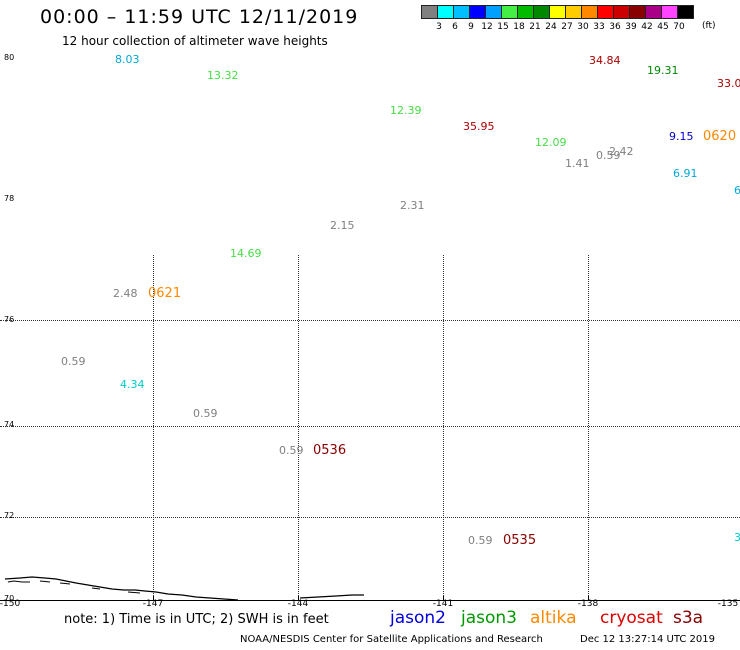  I want to click on lat-label: 70, so click(9, 598).